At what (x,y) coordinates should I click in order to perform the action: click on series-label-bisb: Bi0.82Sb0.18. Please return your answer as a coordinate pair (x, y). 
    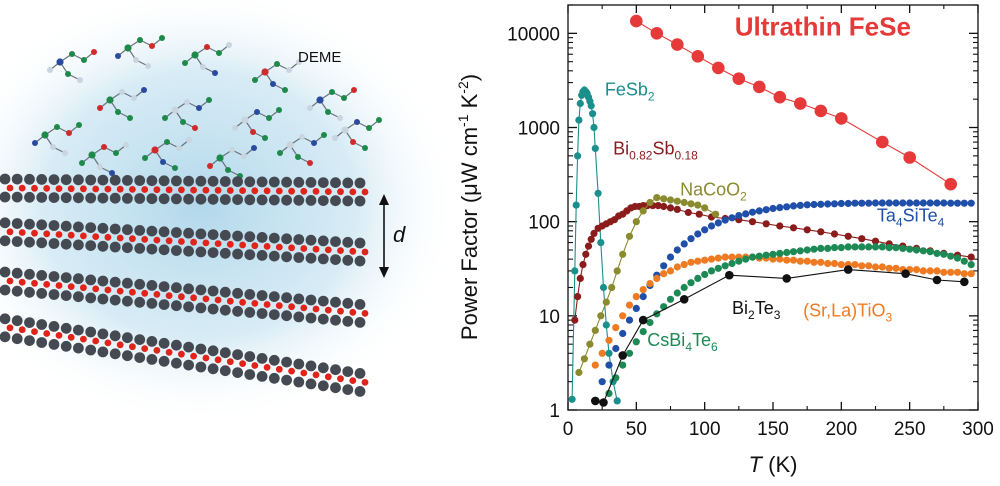
    Looking at the image, I should click on (655, 150).